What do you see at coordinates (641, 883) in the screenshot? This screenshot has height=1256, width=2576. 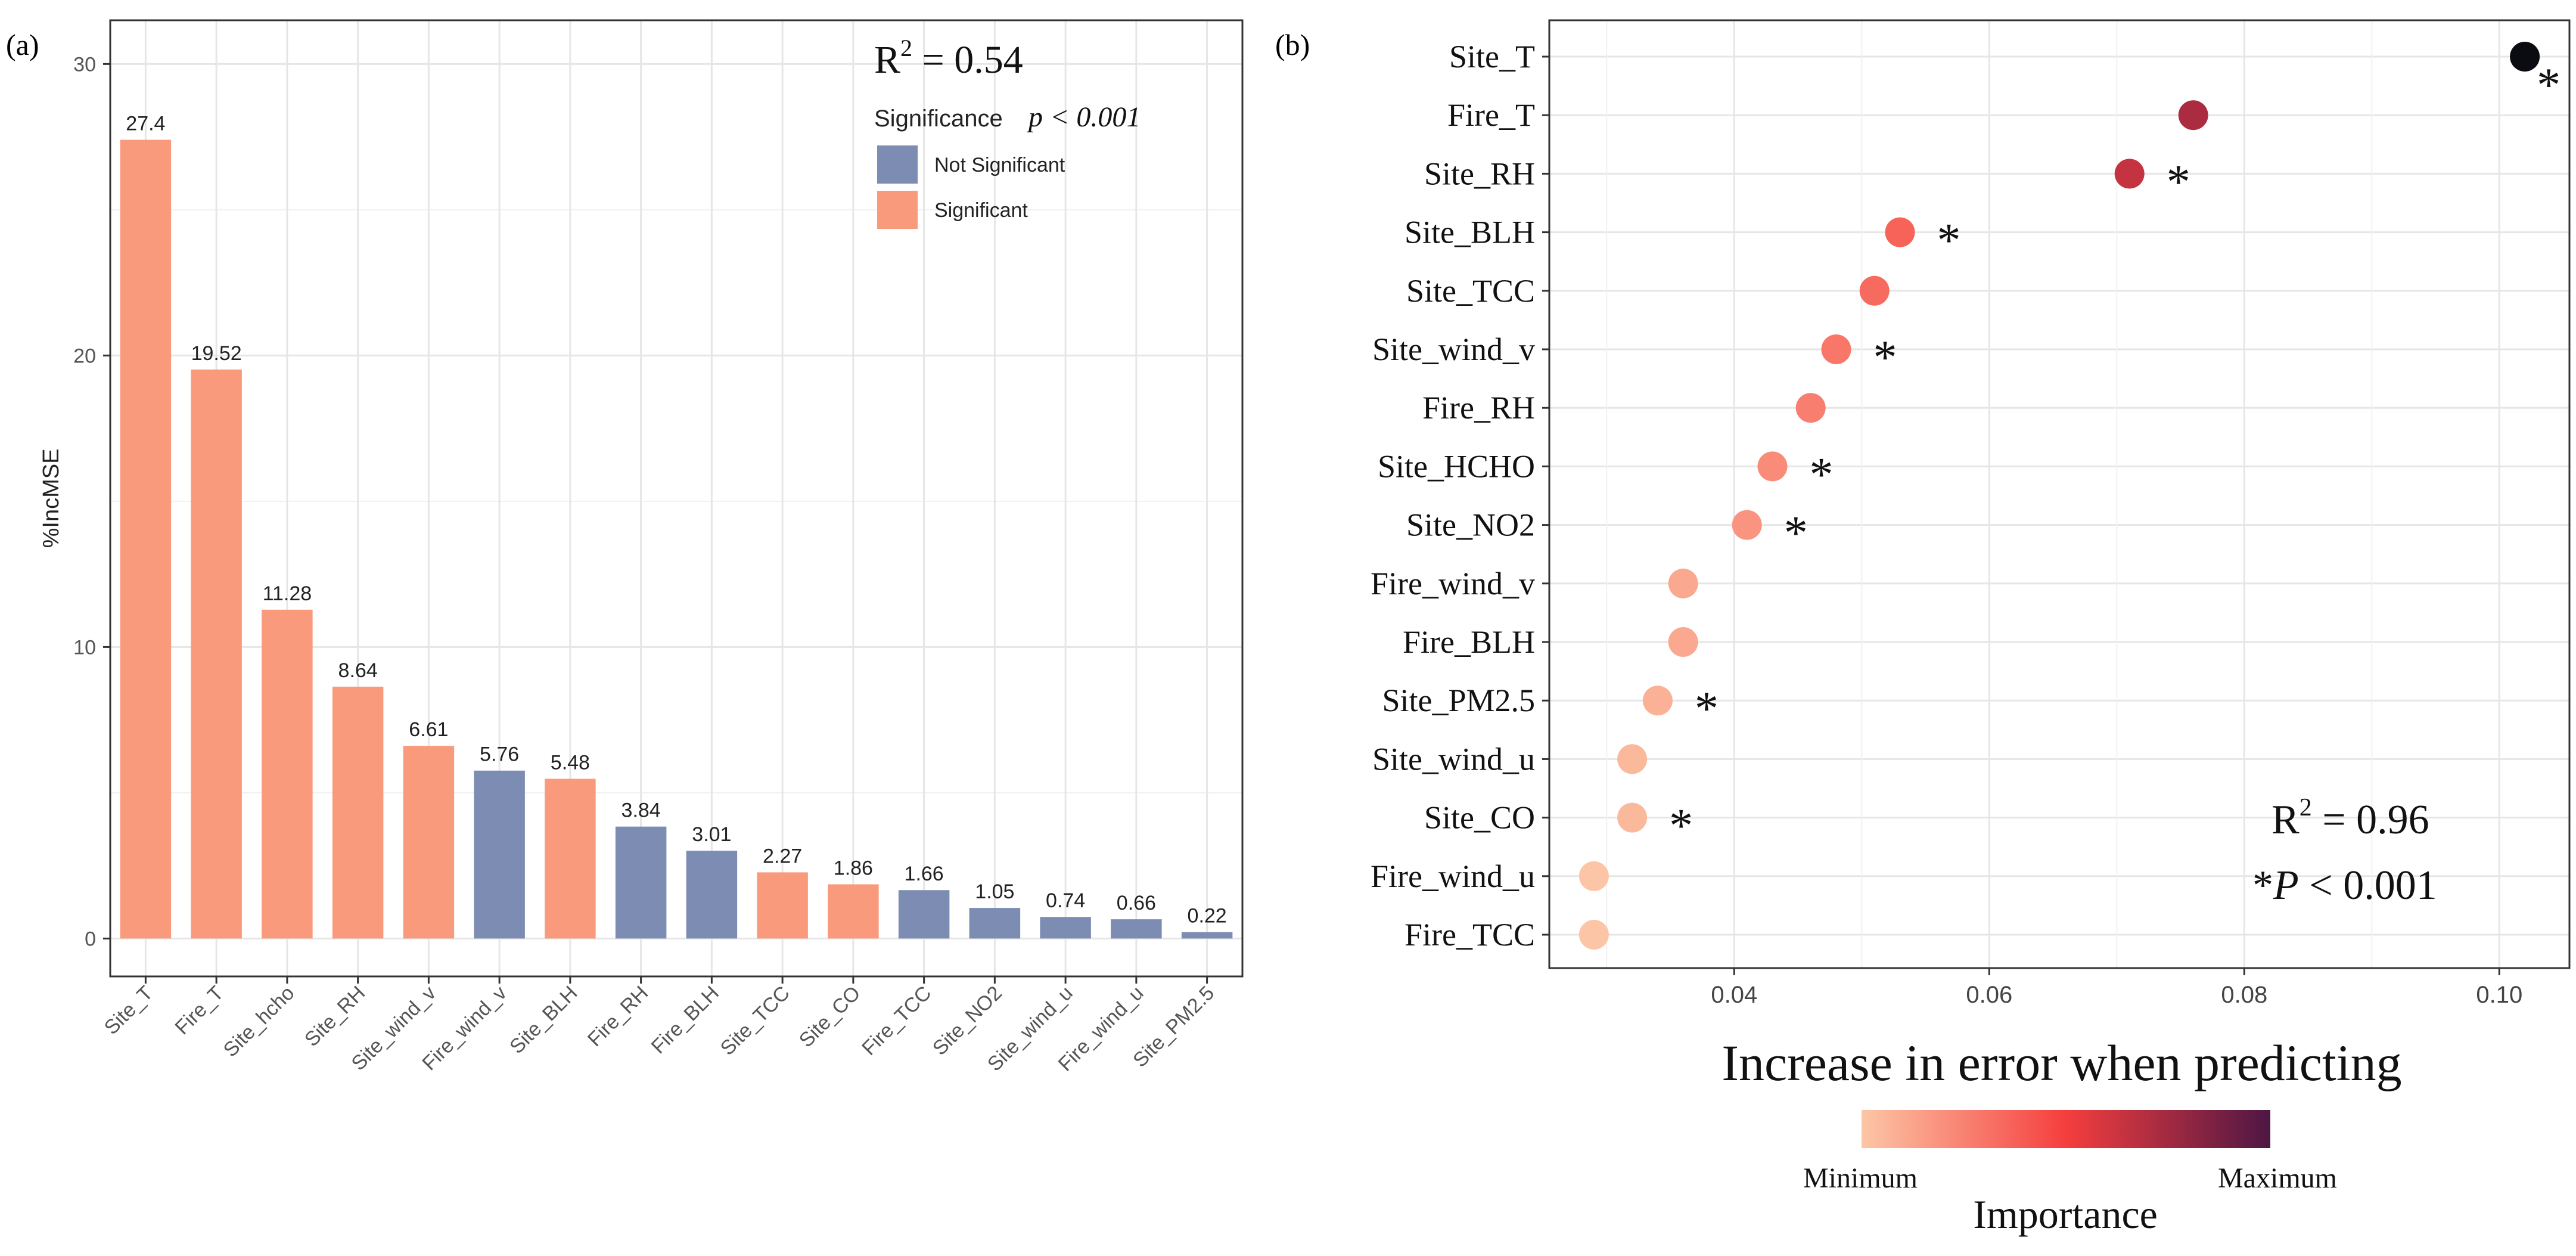 I see `bar-Fire_RH` at bounding box center [641, 883].